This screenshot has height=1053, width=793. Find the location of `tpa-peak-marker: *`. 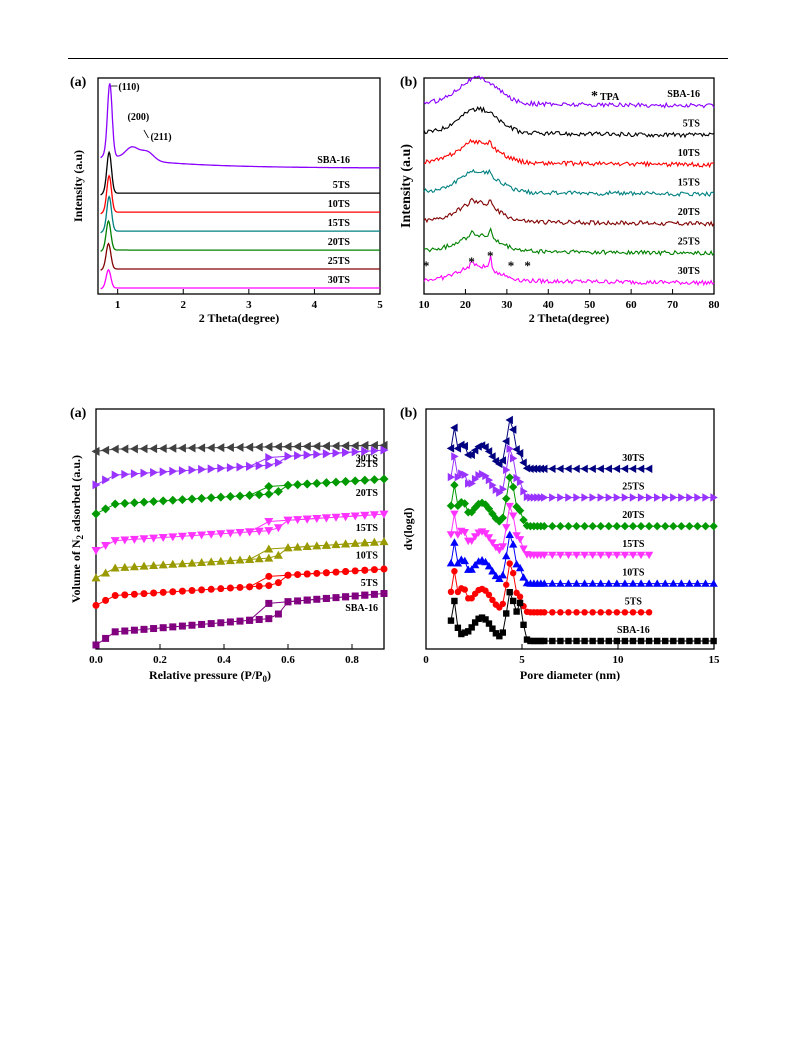

tpa-peak-marker: * is located at coordinates (426, 265).